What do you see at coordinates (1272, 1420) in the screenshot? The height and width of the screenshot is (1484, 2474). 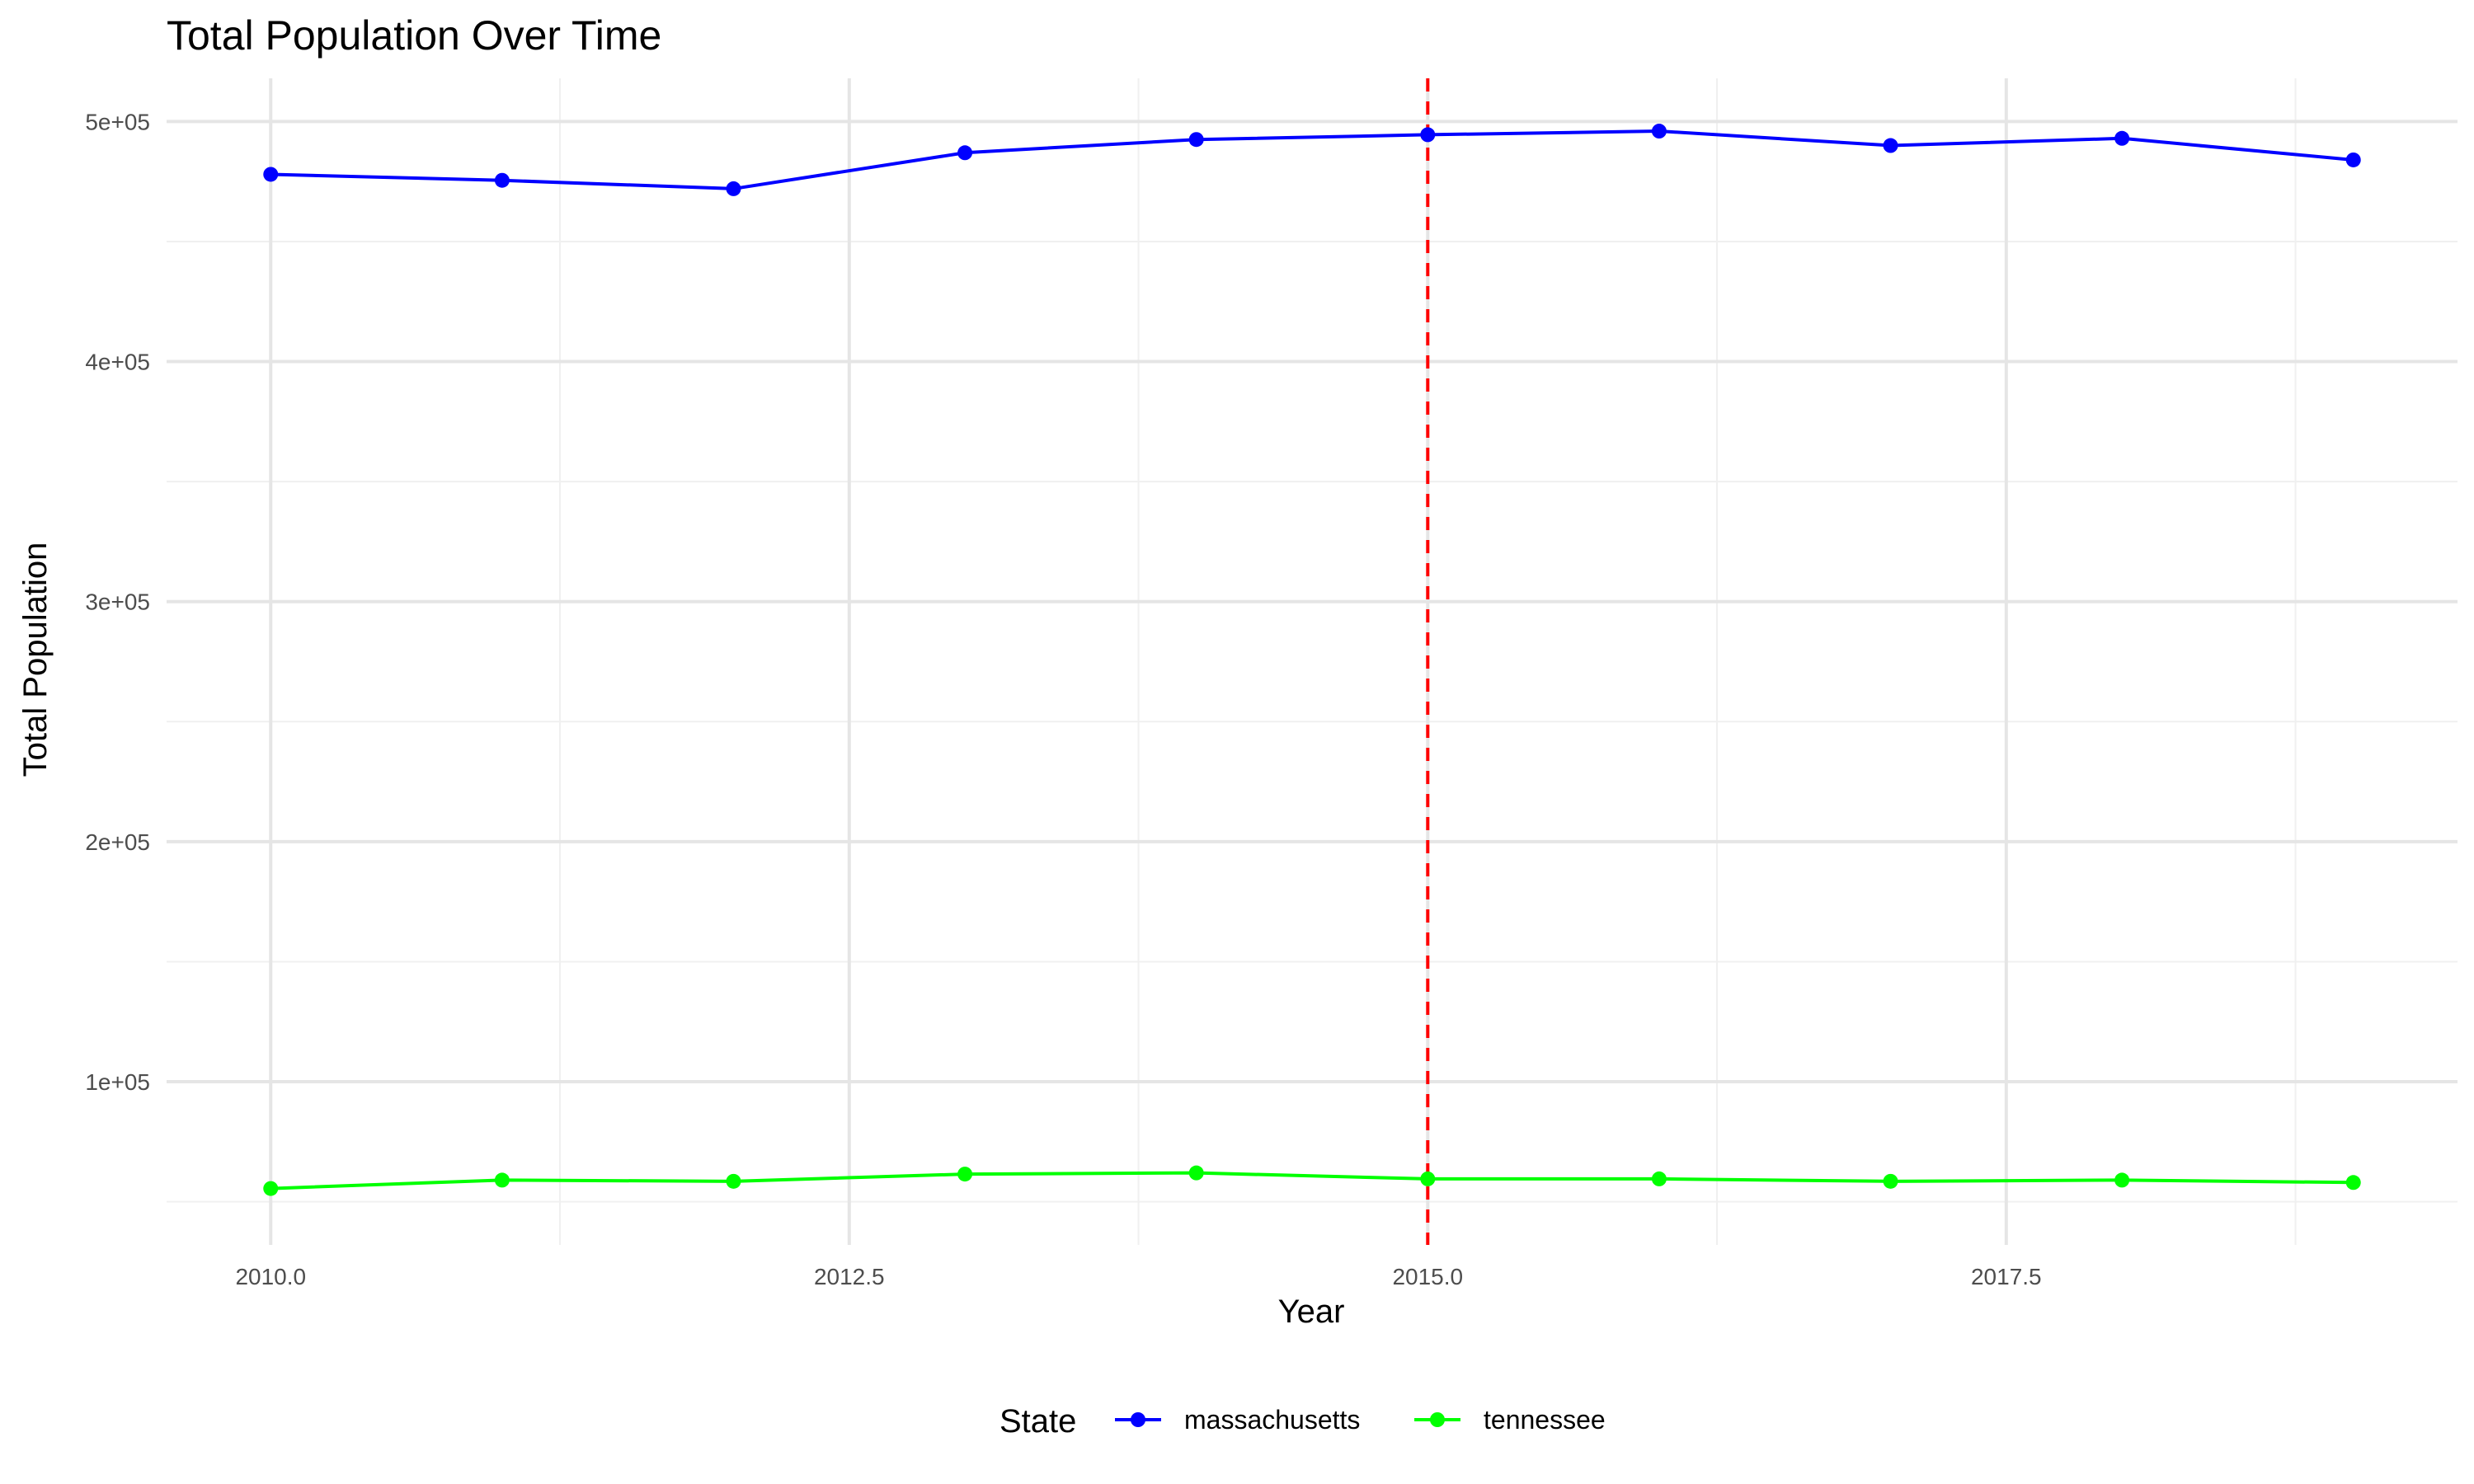 I see `legend-label-massachusetts: massachusetts` at bounding box center [1272, 1420].